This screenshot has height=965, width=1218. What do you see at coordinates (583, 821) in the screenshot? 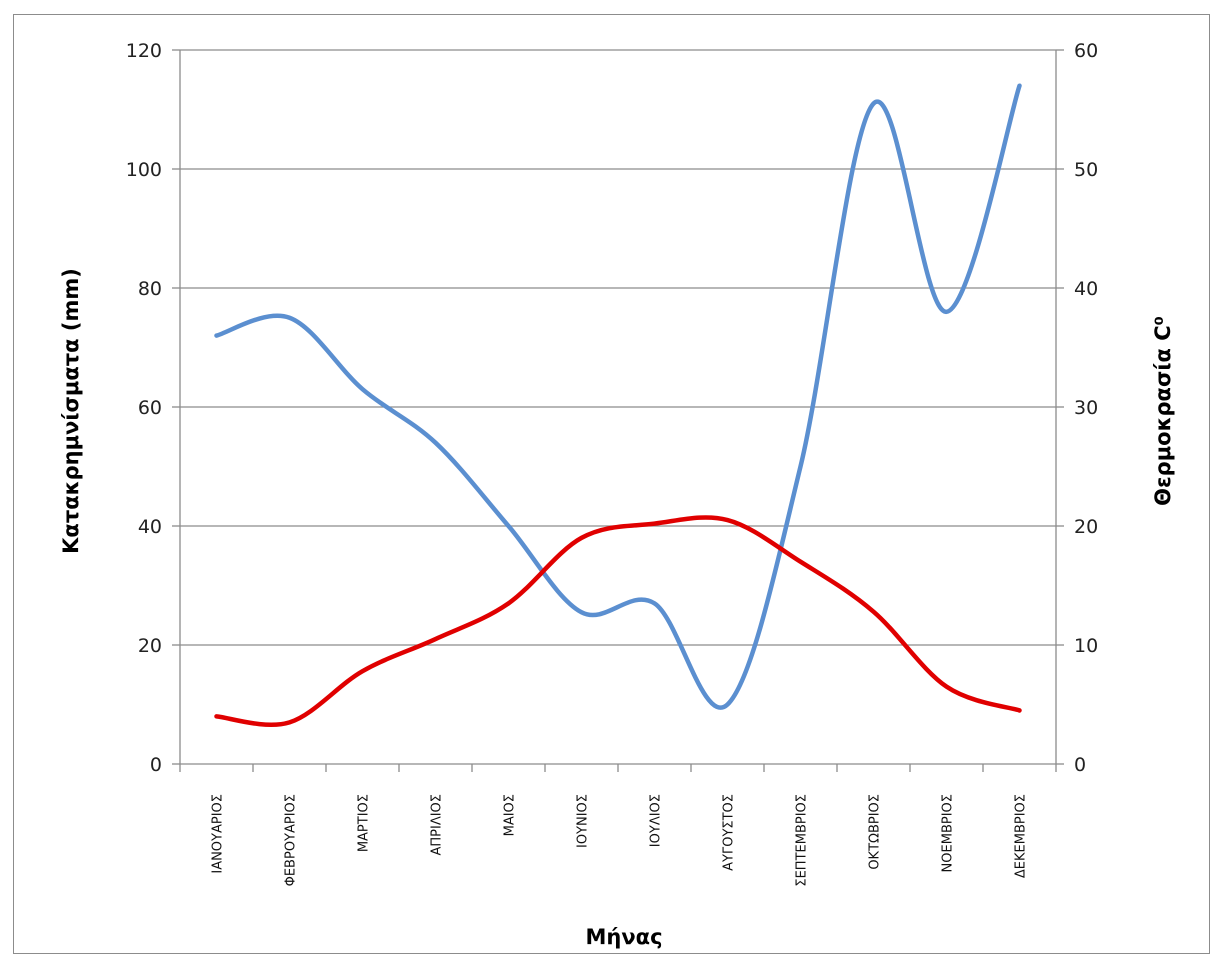
I see `x-category-label: ΙΟΥΝΙΟΣ` at bounding box center [583, 821].